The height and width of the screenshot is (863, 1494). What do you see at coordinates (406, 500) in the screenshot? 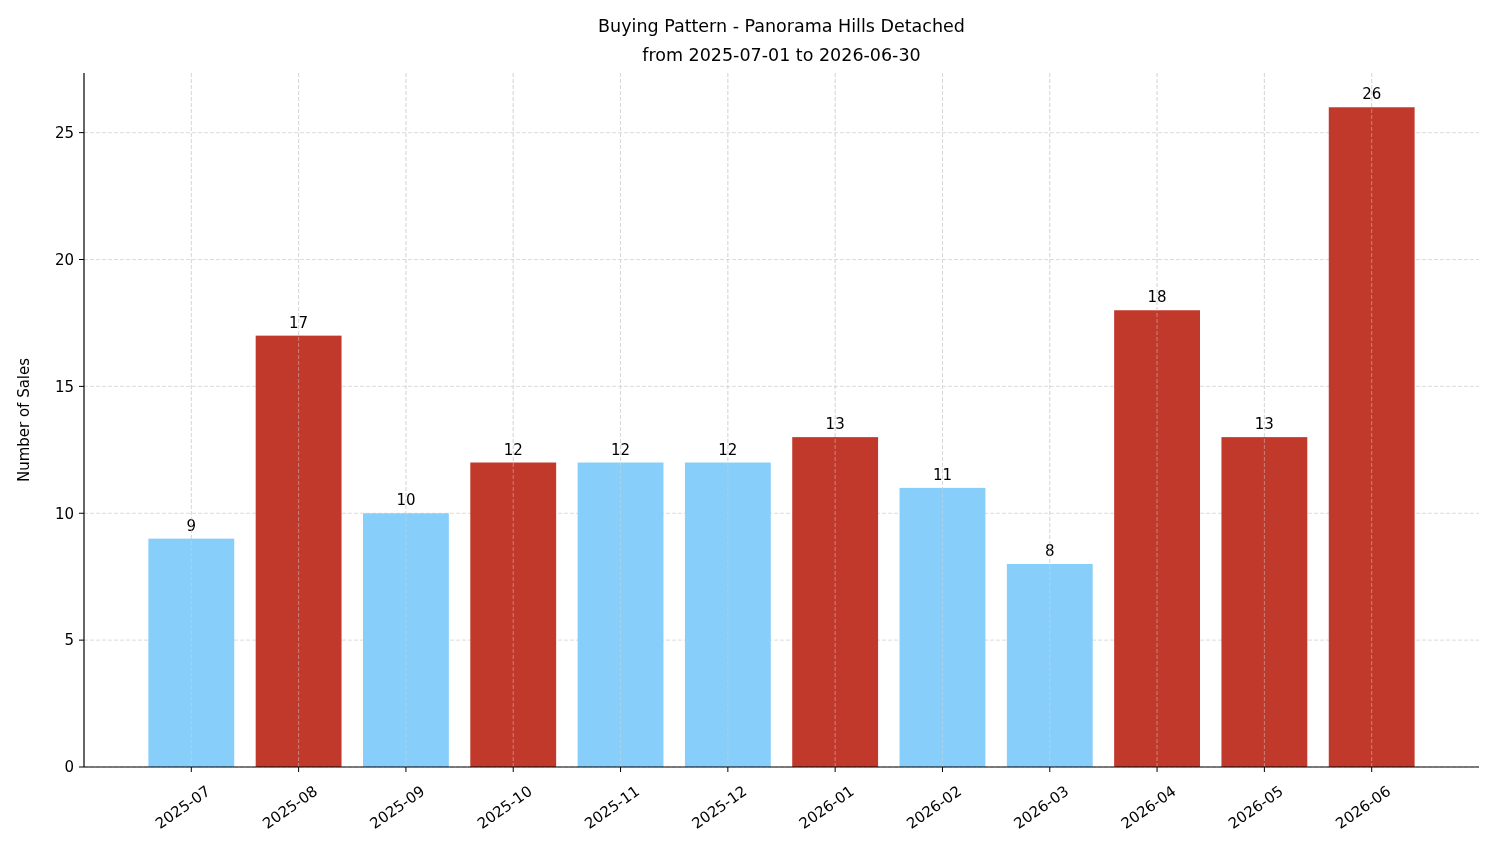
I see `data-label: 10` at bounding box center [406, 500].